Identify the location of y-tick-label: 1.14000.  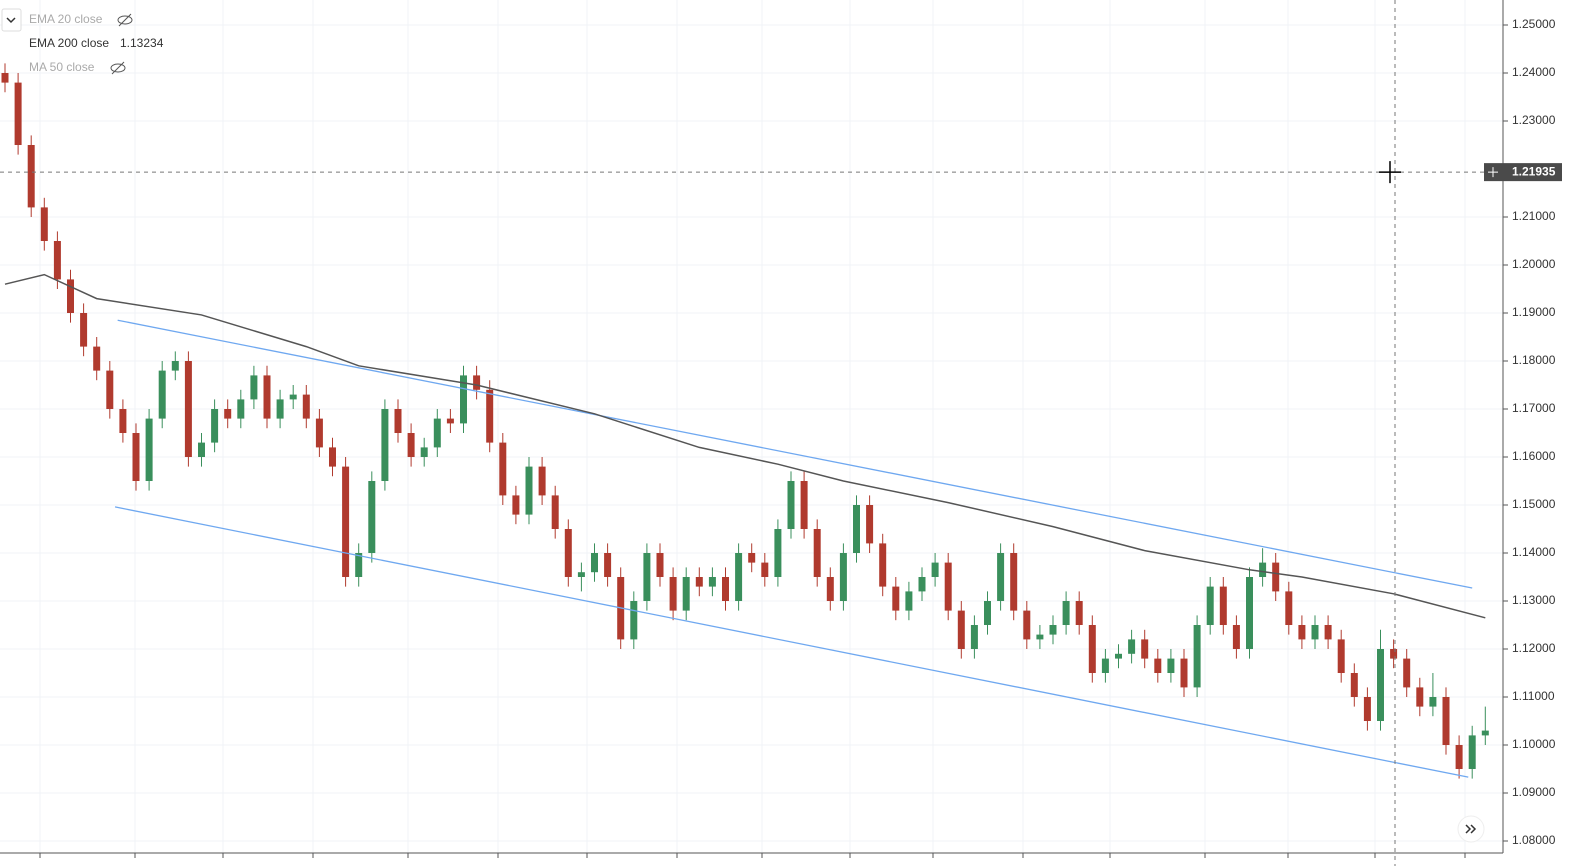
(1534, 552).